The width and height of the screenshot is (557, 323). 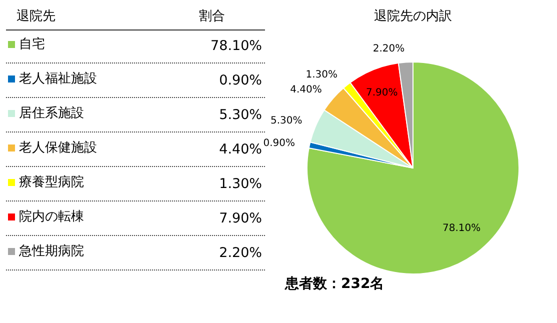 I want to click on legend-label: 自宅, so click(x=32, y=44).